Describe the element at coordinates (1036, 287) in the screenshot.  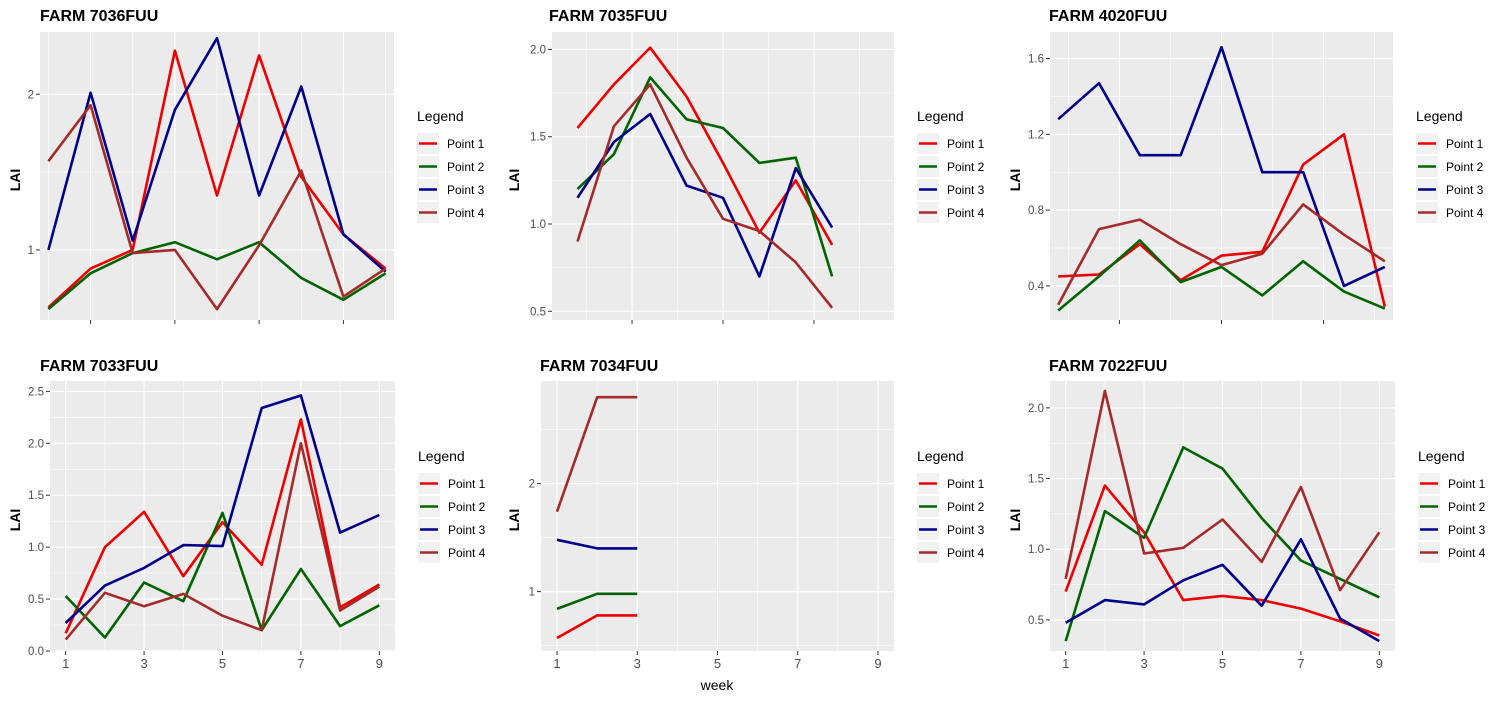
I see `y-tick-label: 0.4` at that location.